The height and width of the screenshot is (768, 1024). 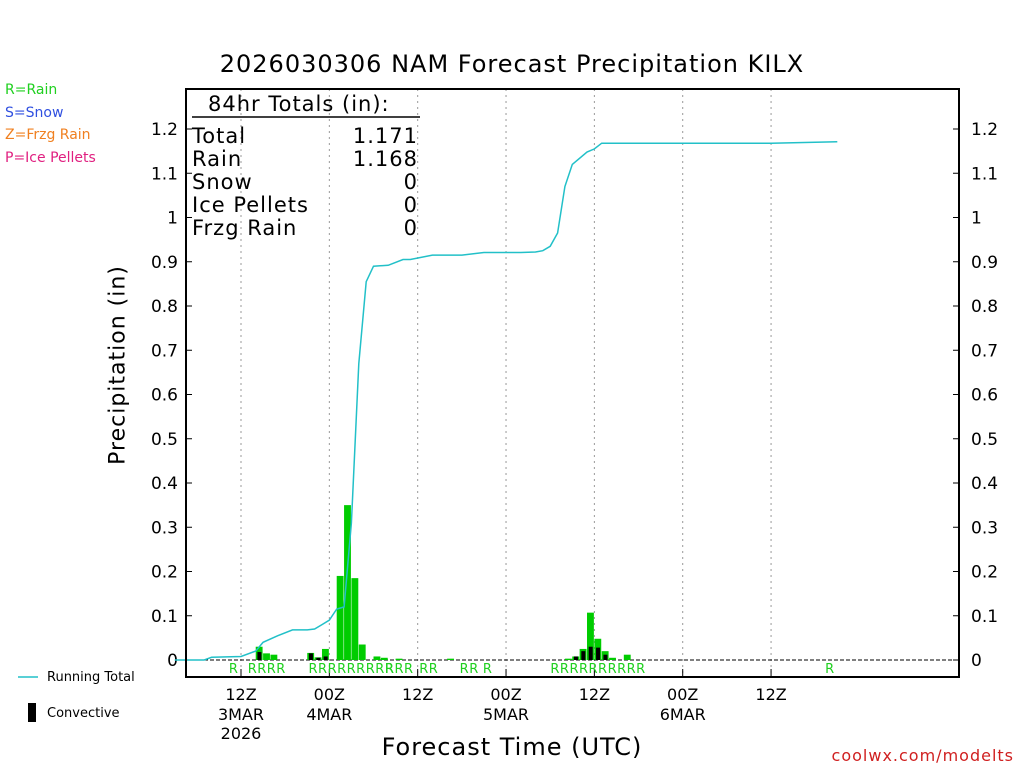 I want to click on y-tick-label-right: 1.2, so click(x=984, y=130).